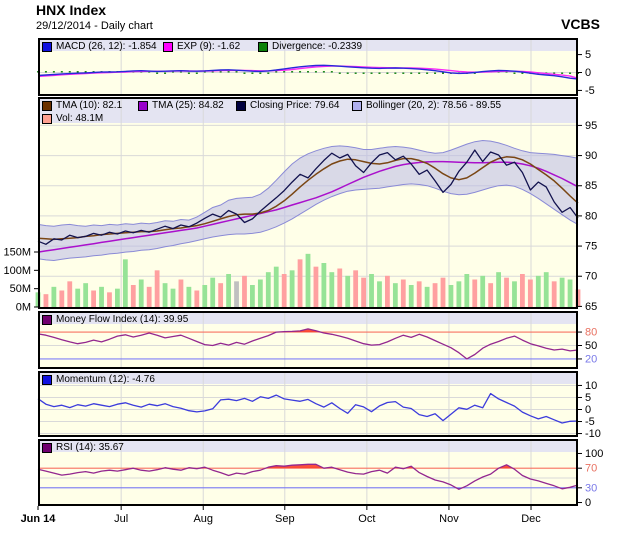  I want to click on x-axis-label: Oct, so click(366, 519).